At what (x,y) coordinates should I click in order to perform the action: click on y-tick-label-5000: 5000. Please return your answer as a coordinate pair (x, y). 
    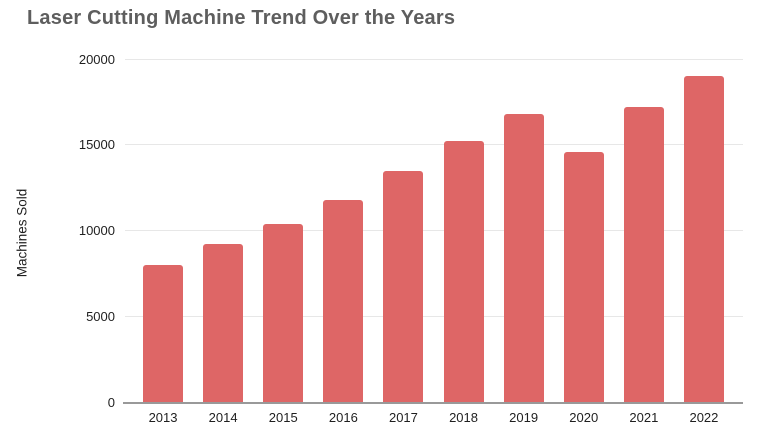
    Looking at the image, I should click on (100, 317).